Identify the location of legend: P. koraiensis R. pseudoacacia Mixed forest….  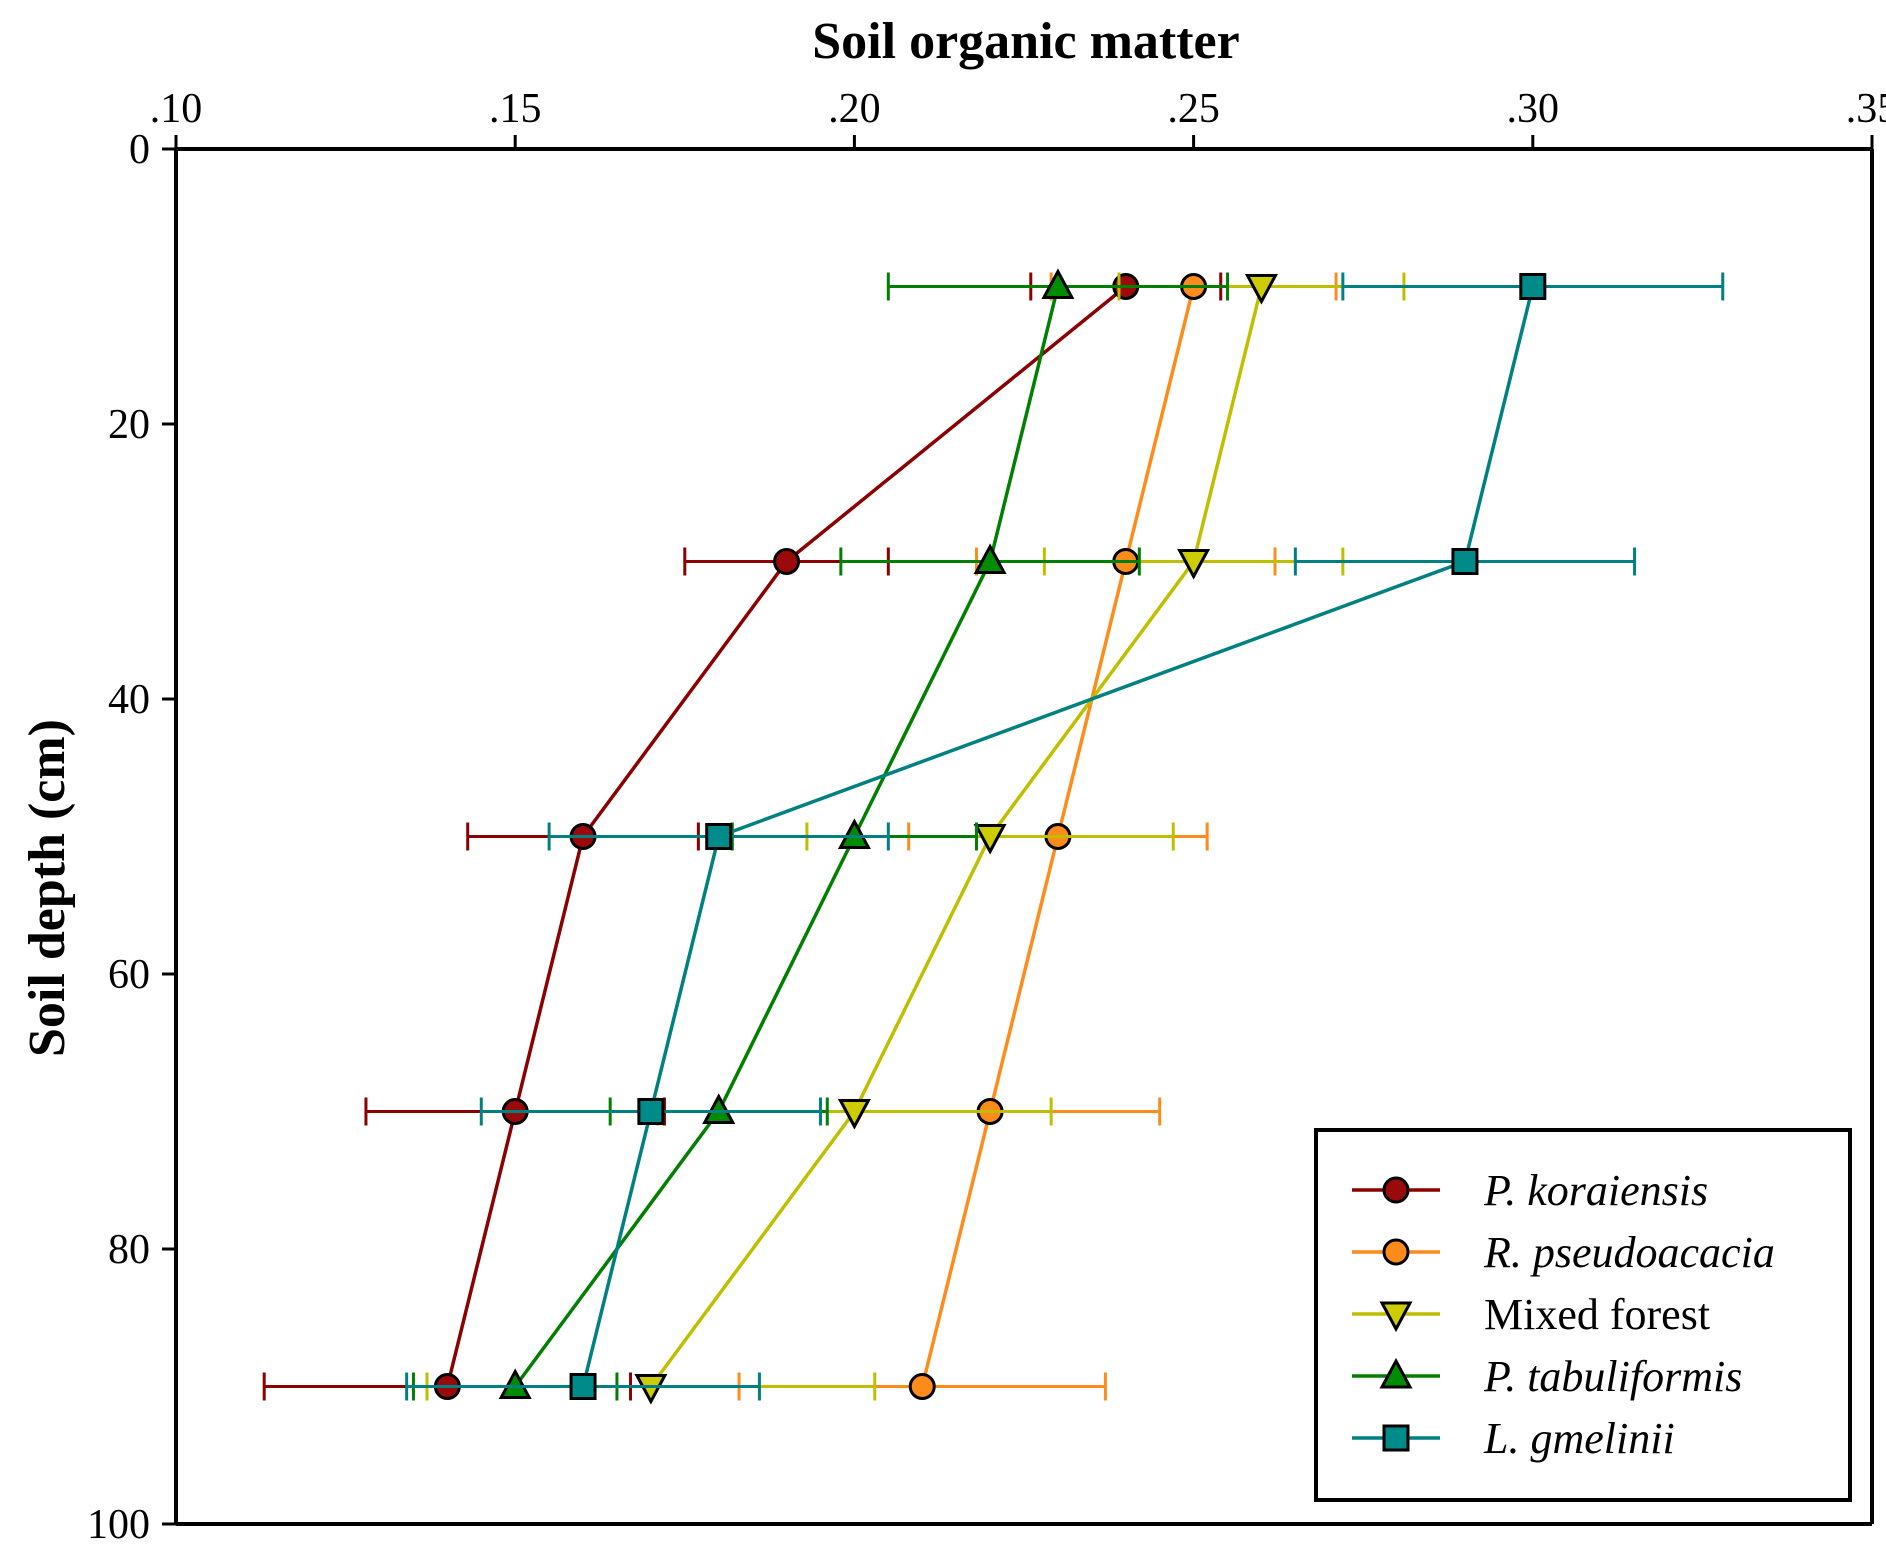
(1583, 1315).